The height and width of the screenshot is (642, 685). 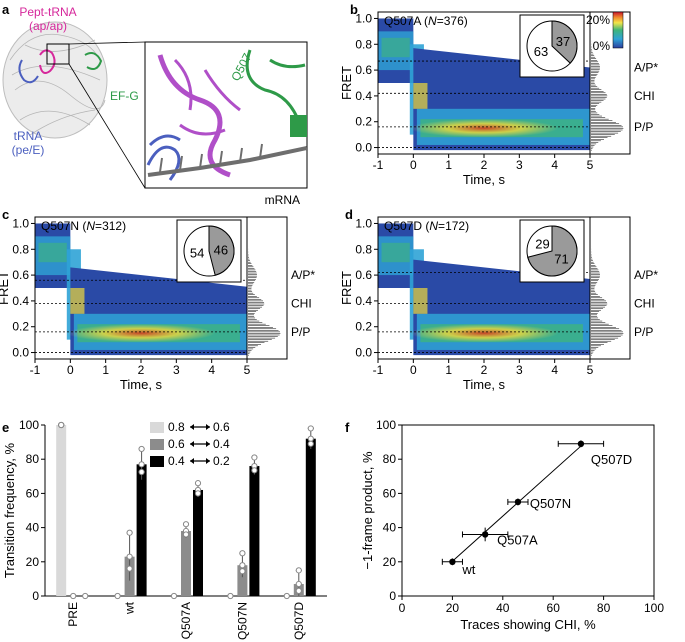 I want to click on state-label: CHI, so click(x=644, y=96).